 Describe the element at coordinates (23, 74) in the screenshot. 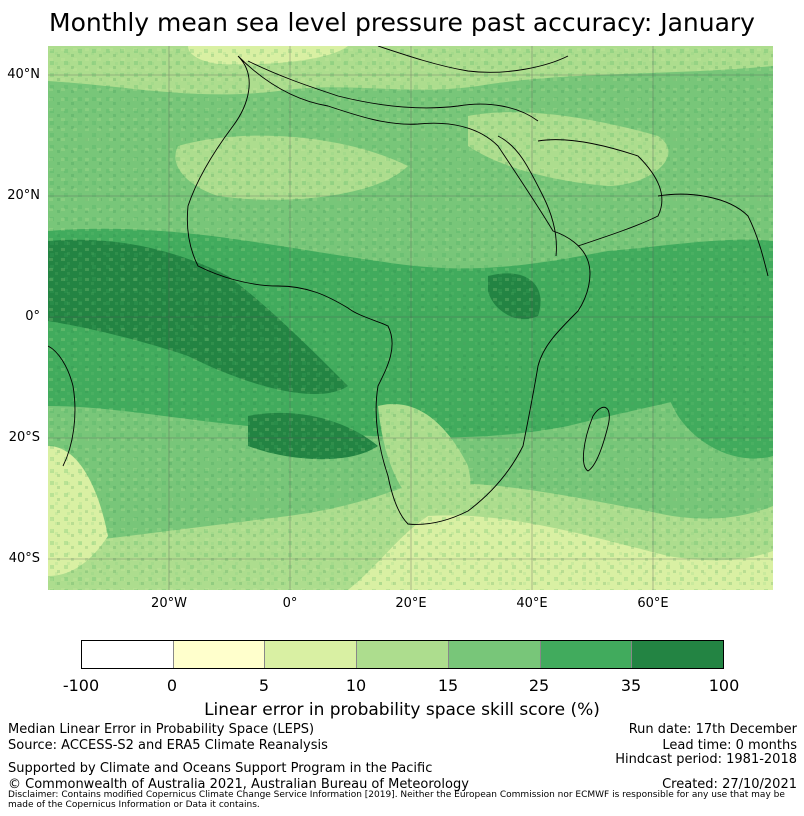

I see `lat-label-40n: 40°N` at that location.